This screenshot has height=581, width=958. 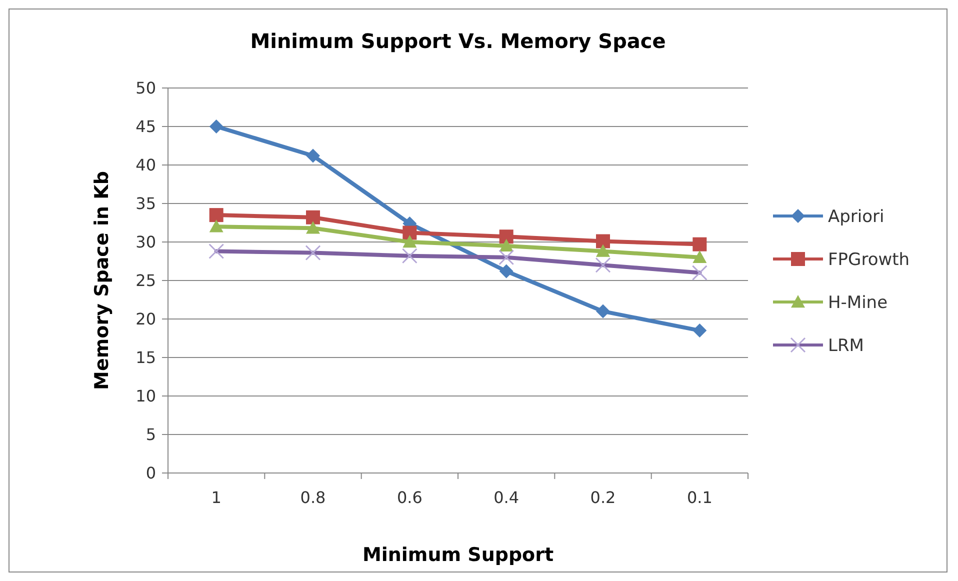 I want to click on x-axis-title: Minimum Support, so click(x=458, y=555).